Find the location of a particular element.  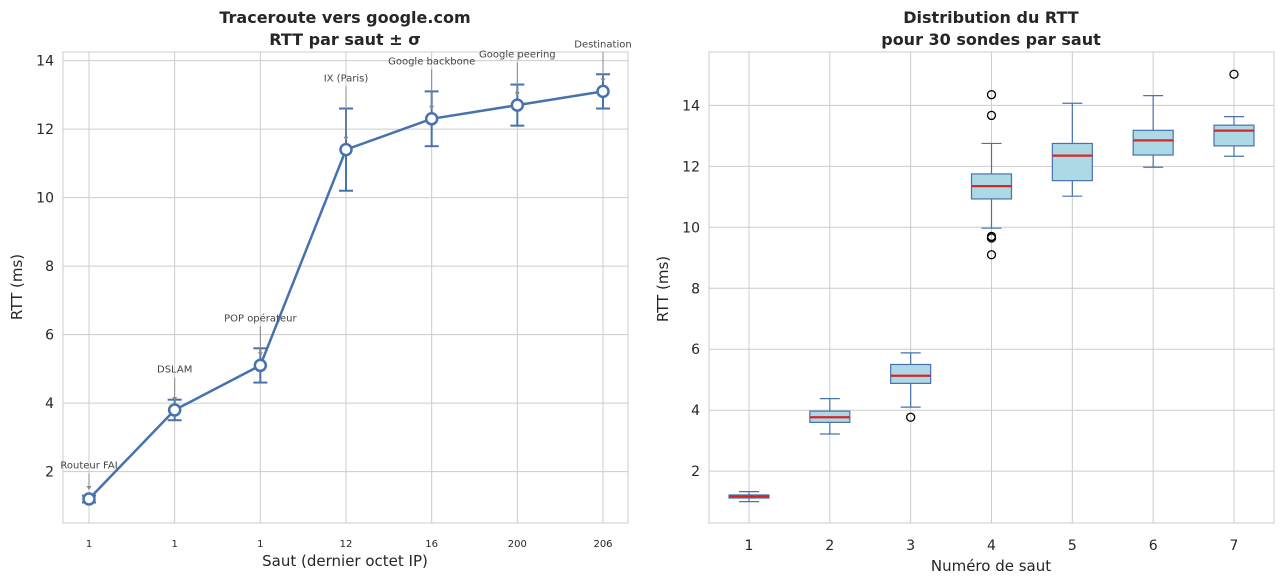

hop-annotation: Destination is located at coordinates (602, 44).